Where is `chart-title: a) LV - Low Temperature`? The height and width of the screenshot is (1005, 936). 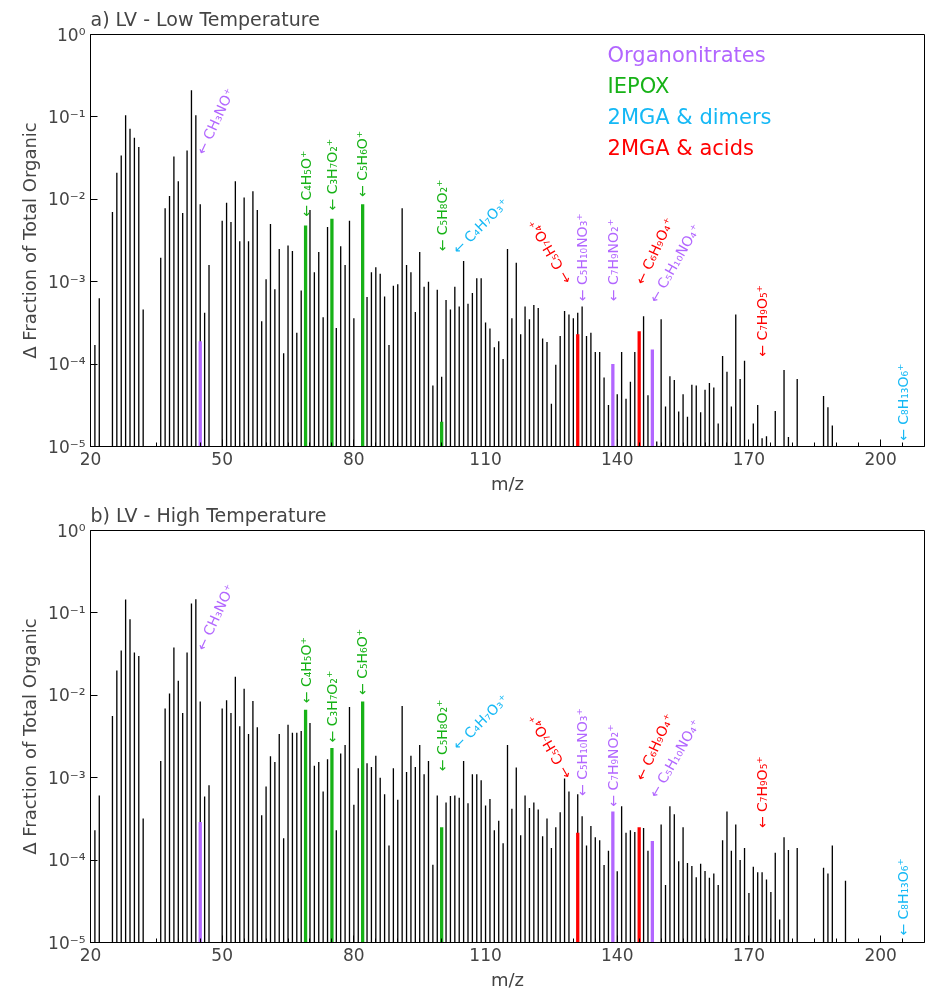
chart-title: a) LV - Low Temperature is located at coordinates (205, 18).